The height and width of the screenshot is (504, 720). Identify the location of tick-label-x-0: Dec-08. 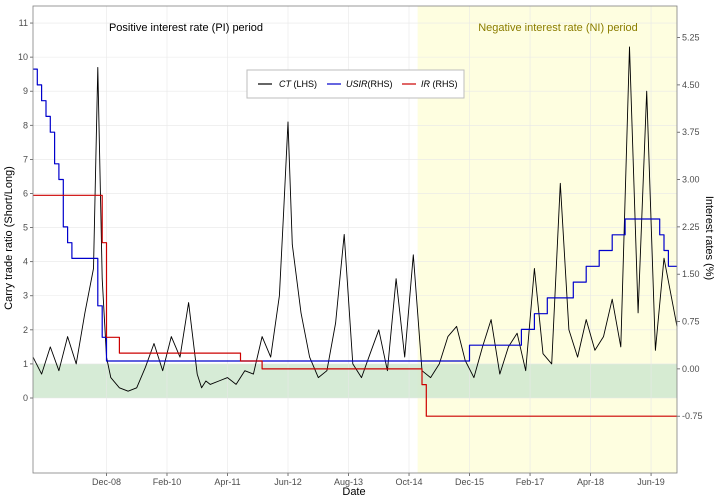
(106, 482).